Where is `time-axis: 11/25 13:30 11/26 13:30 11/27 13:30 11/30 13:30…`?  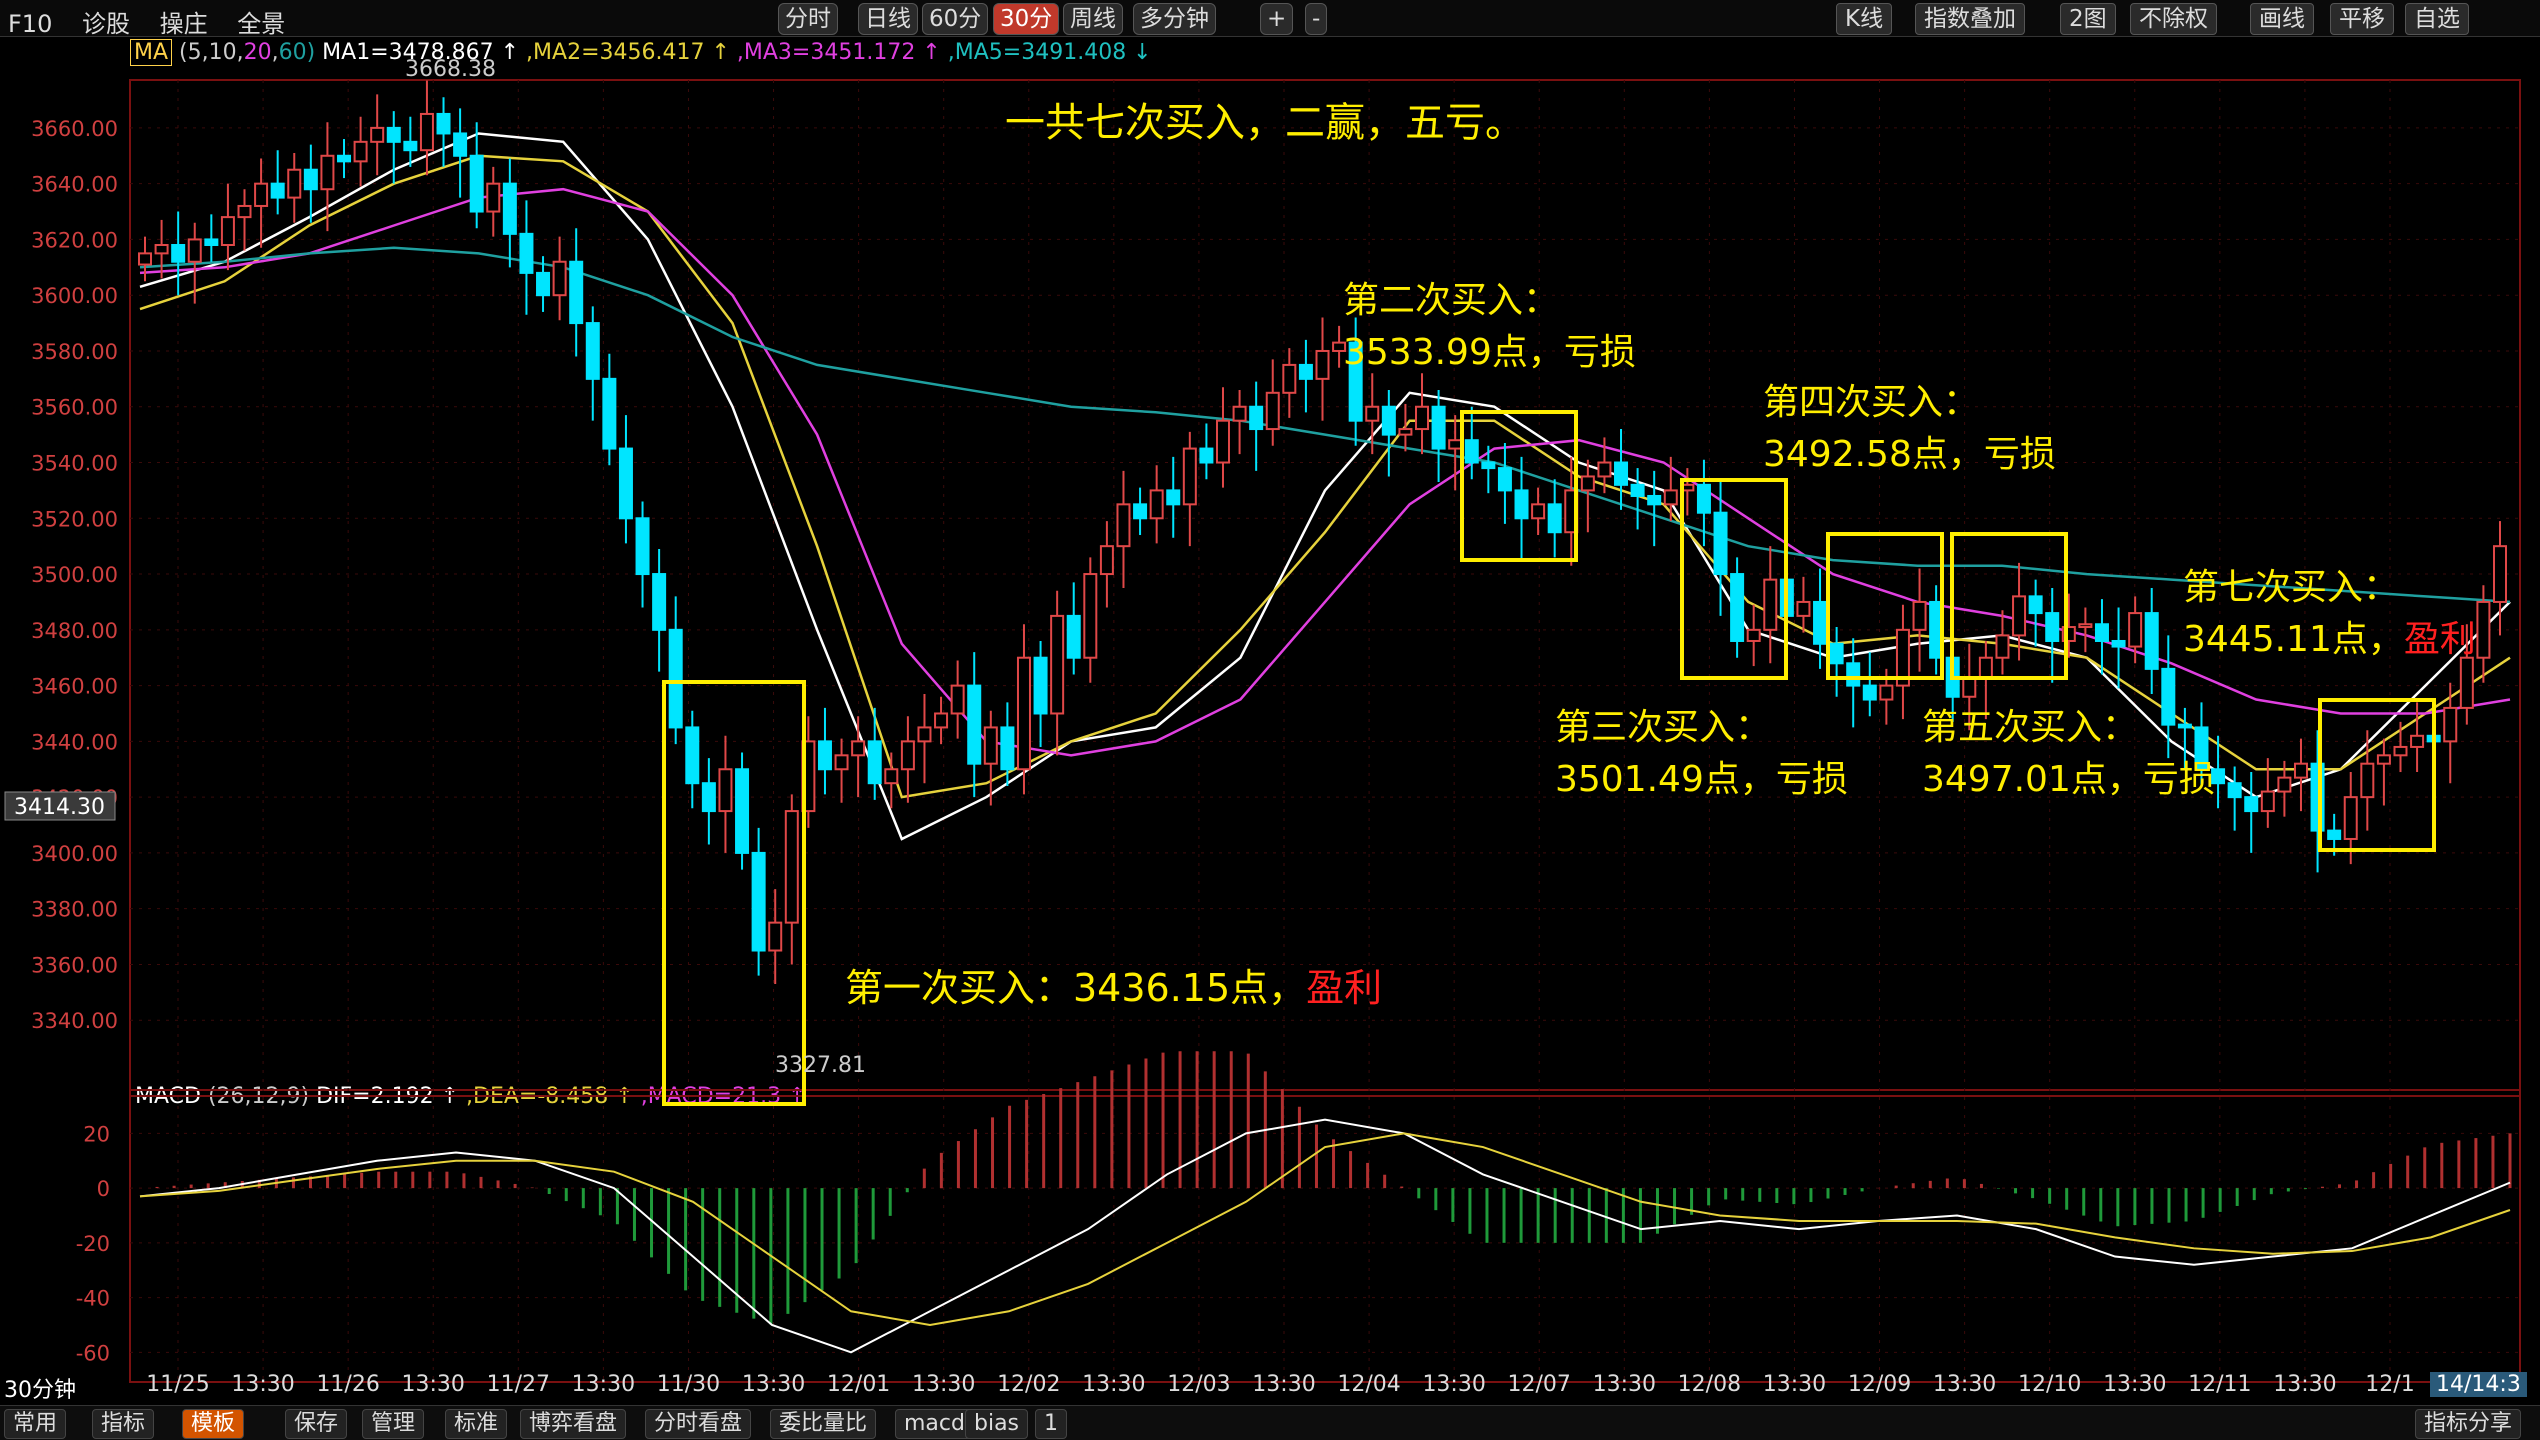 time-axis: 11/25 13:30 11/26 13:30 11/27 13:30 11/30 13:30… is located at coordinates (1280, 1384).